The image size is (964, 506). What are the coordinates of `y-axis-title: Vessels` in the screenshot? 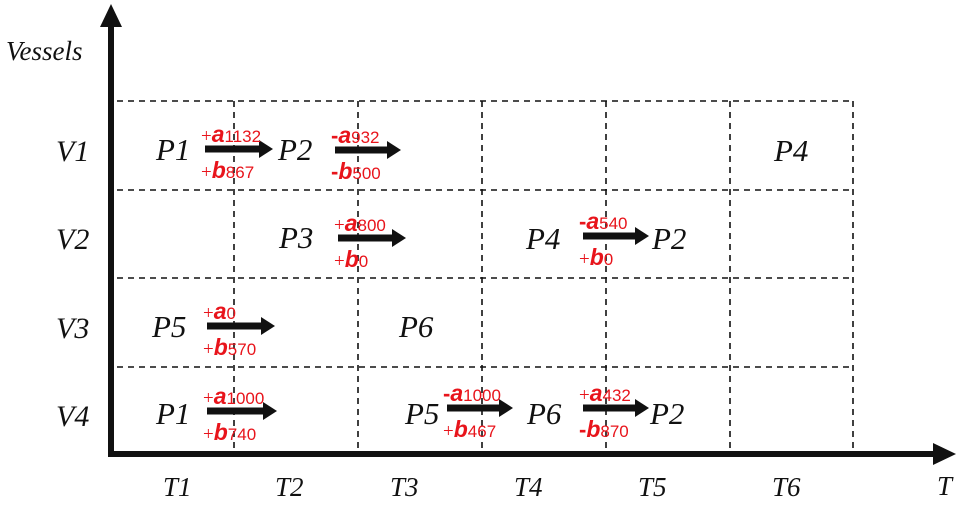 It's located at (44, 51).